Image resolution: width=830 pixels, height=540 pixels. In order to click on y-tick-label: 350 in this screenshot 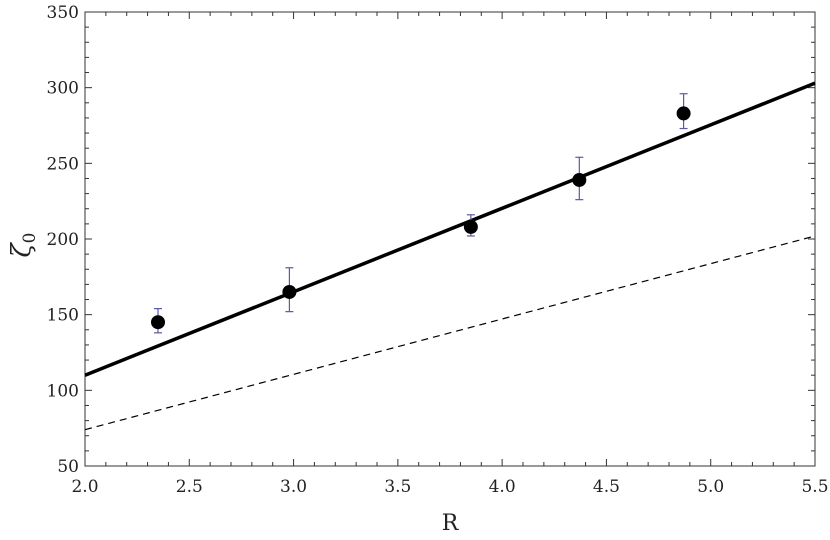, I will do `click(63, 13)`.